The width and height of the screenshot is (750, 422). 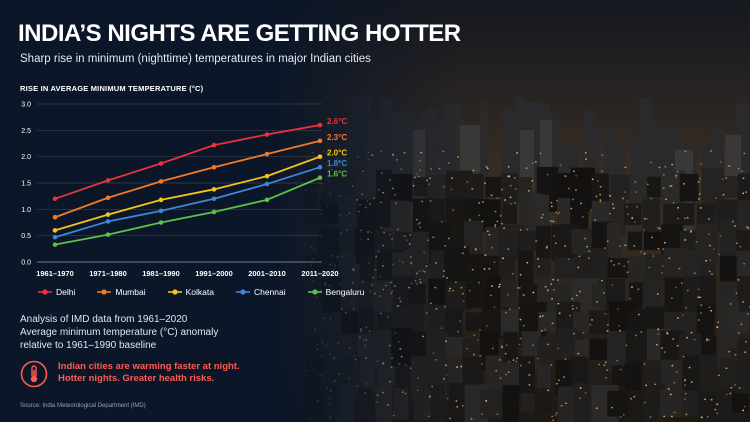 What do you see at coordinates (337, 121) in the screenshot?
I see `end-value-label: 2.6°C` at bounding box center [337, 121].